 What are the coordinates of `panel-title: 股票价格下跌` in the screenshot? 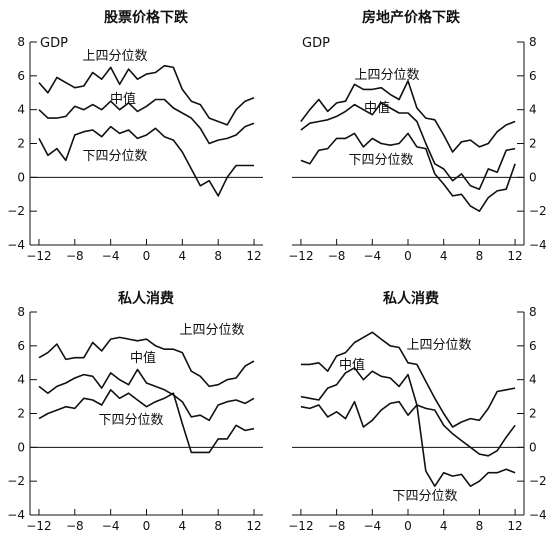 It's located at (146, 17).